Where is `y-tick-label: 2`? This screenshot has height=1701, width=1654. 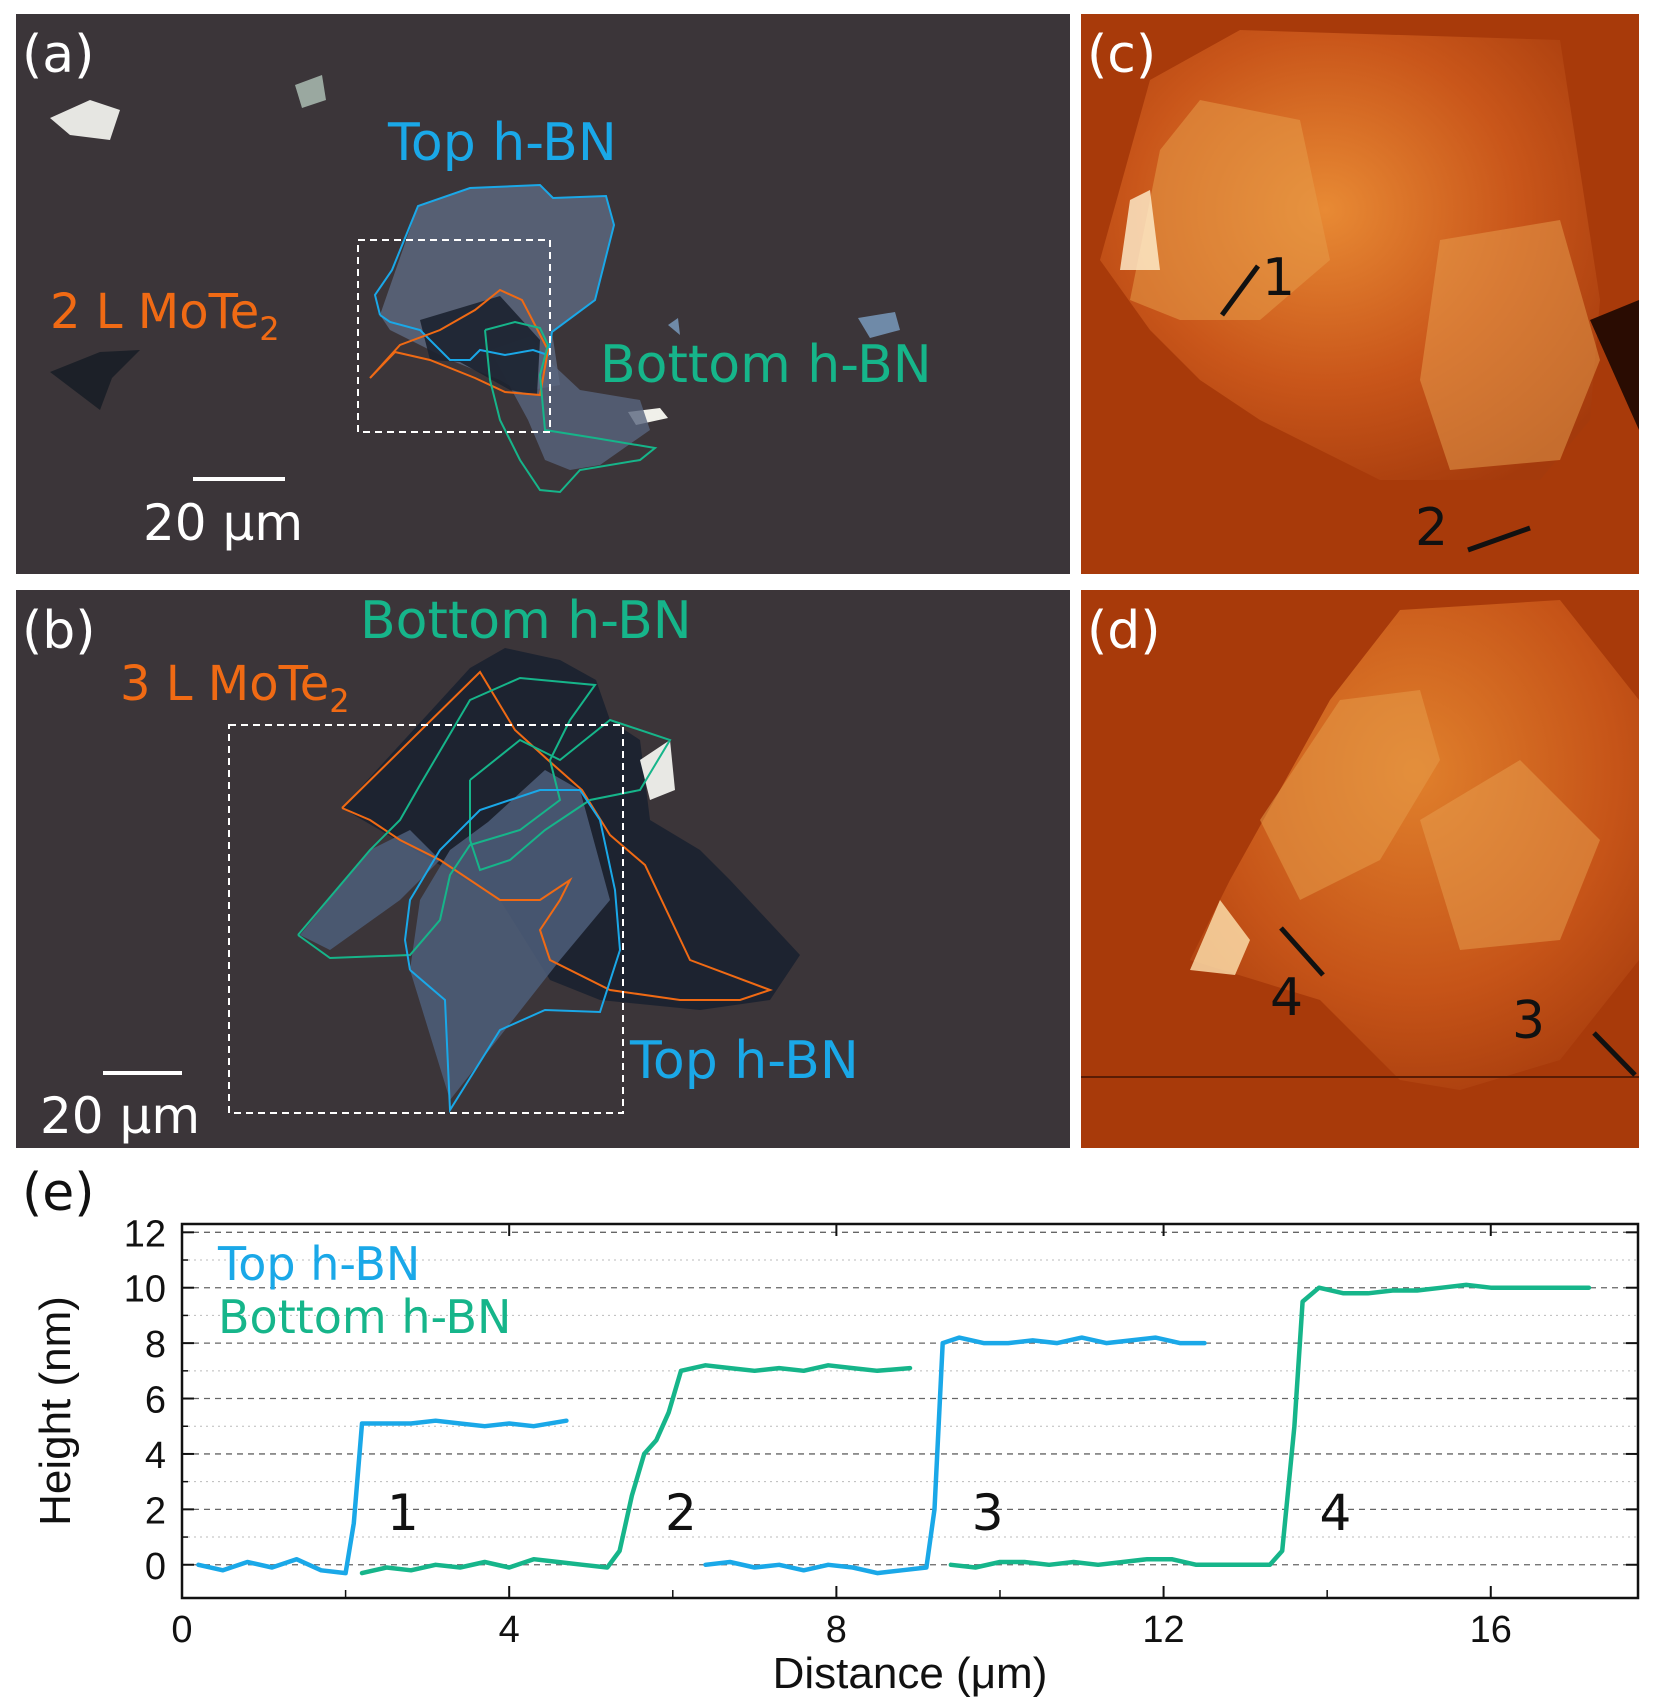
y-tick-label: 2 is located at coordinates (155, 1511).